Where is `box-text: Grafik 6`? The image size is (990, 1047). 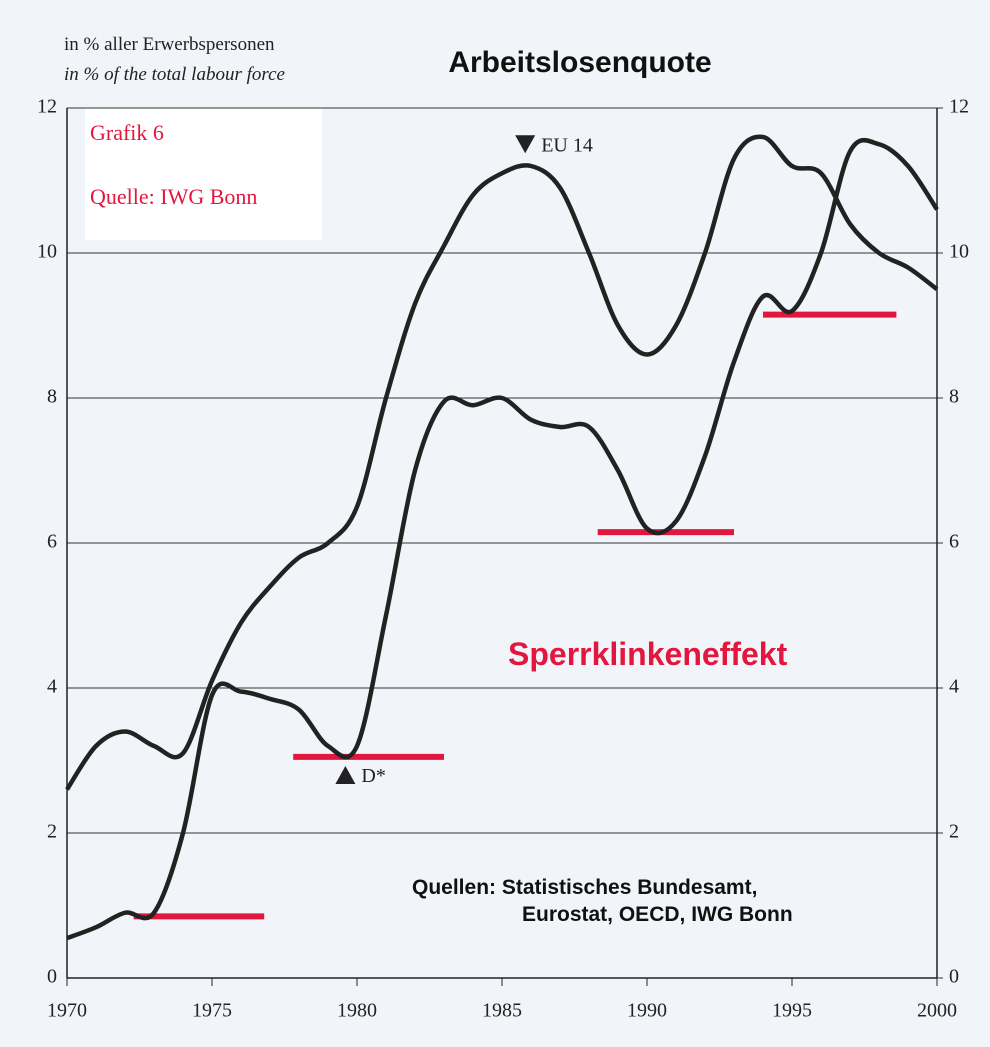 box-text: Grafik 6 is located at coordinates (127, 132).